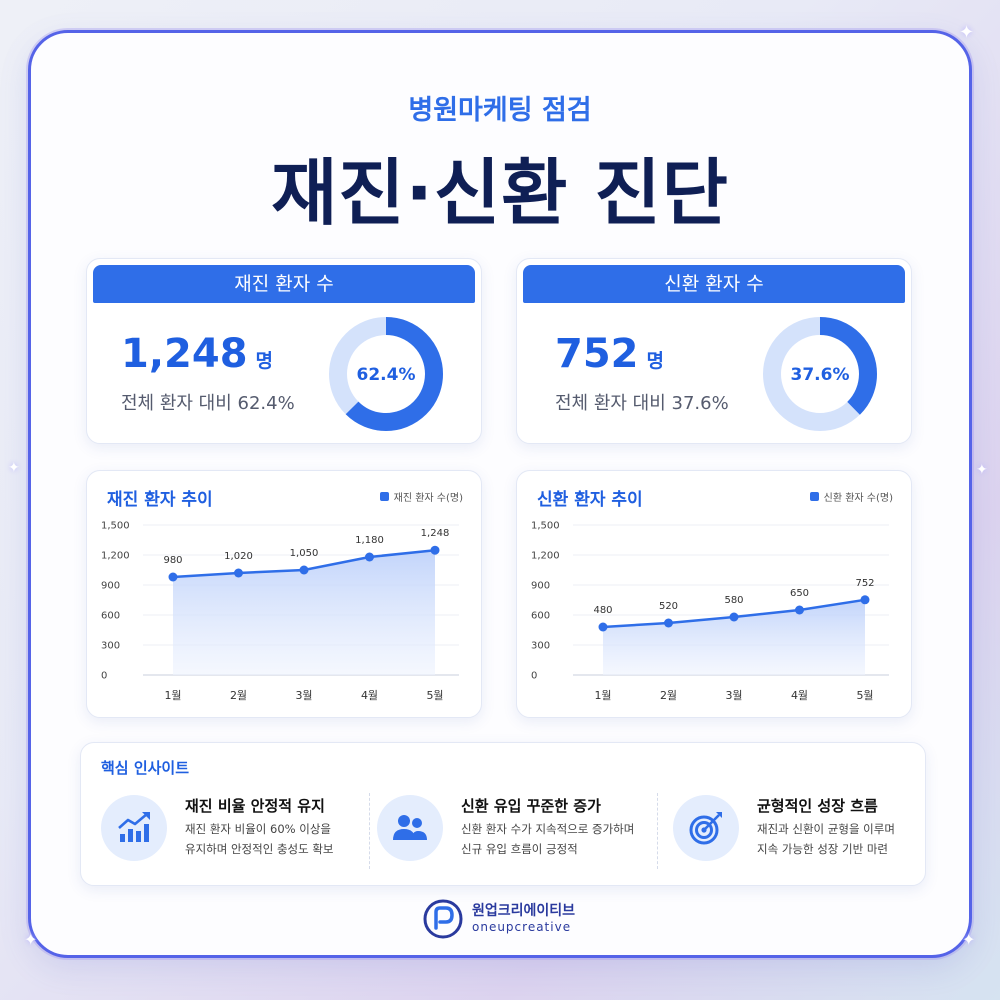  I want to click on insight-text: 신규 유입 흐름이 긍정적, so click(519, 849).